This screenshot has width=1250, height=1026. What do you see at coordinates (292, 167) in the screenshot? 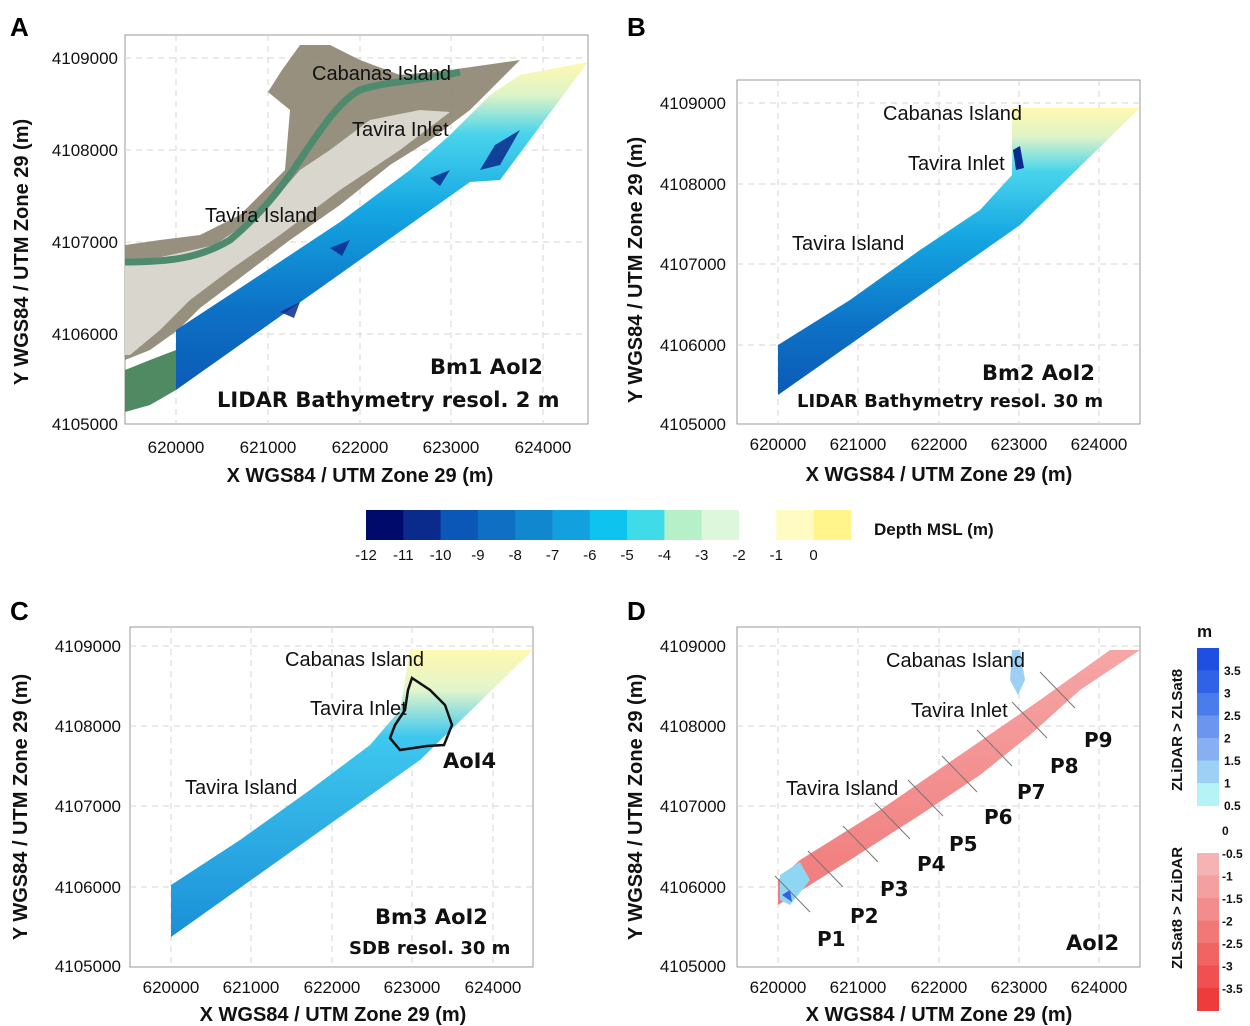
I see `channel` at bounding box center [292, 167].